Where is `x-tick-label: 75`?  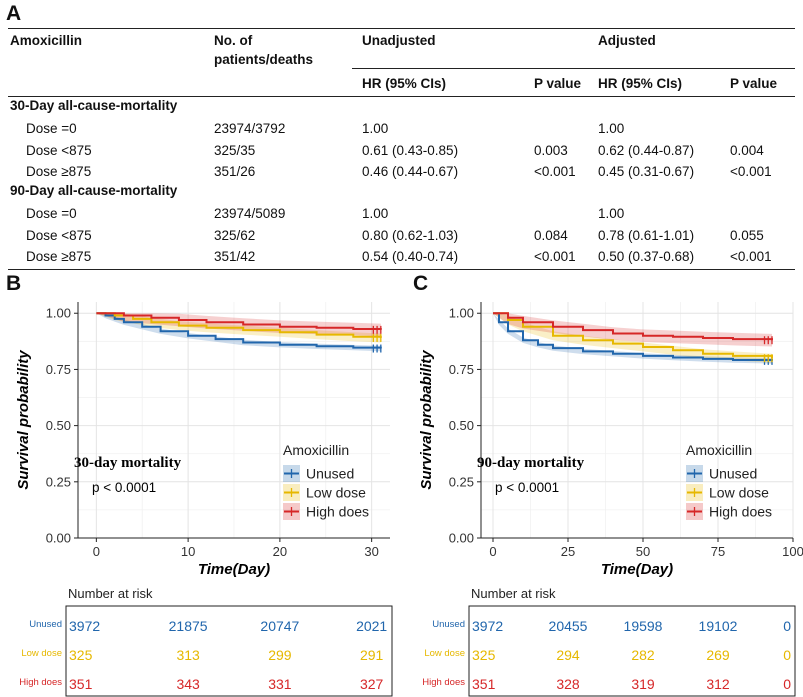
x-tick-label: 75 is located at coordinates (718, 551).